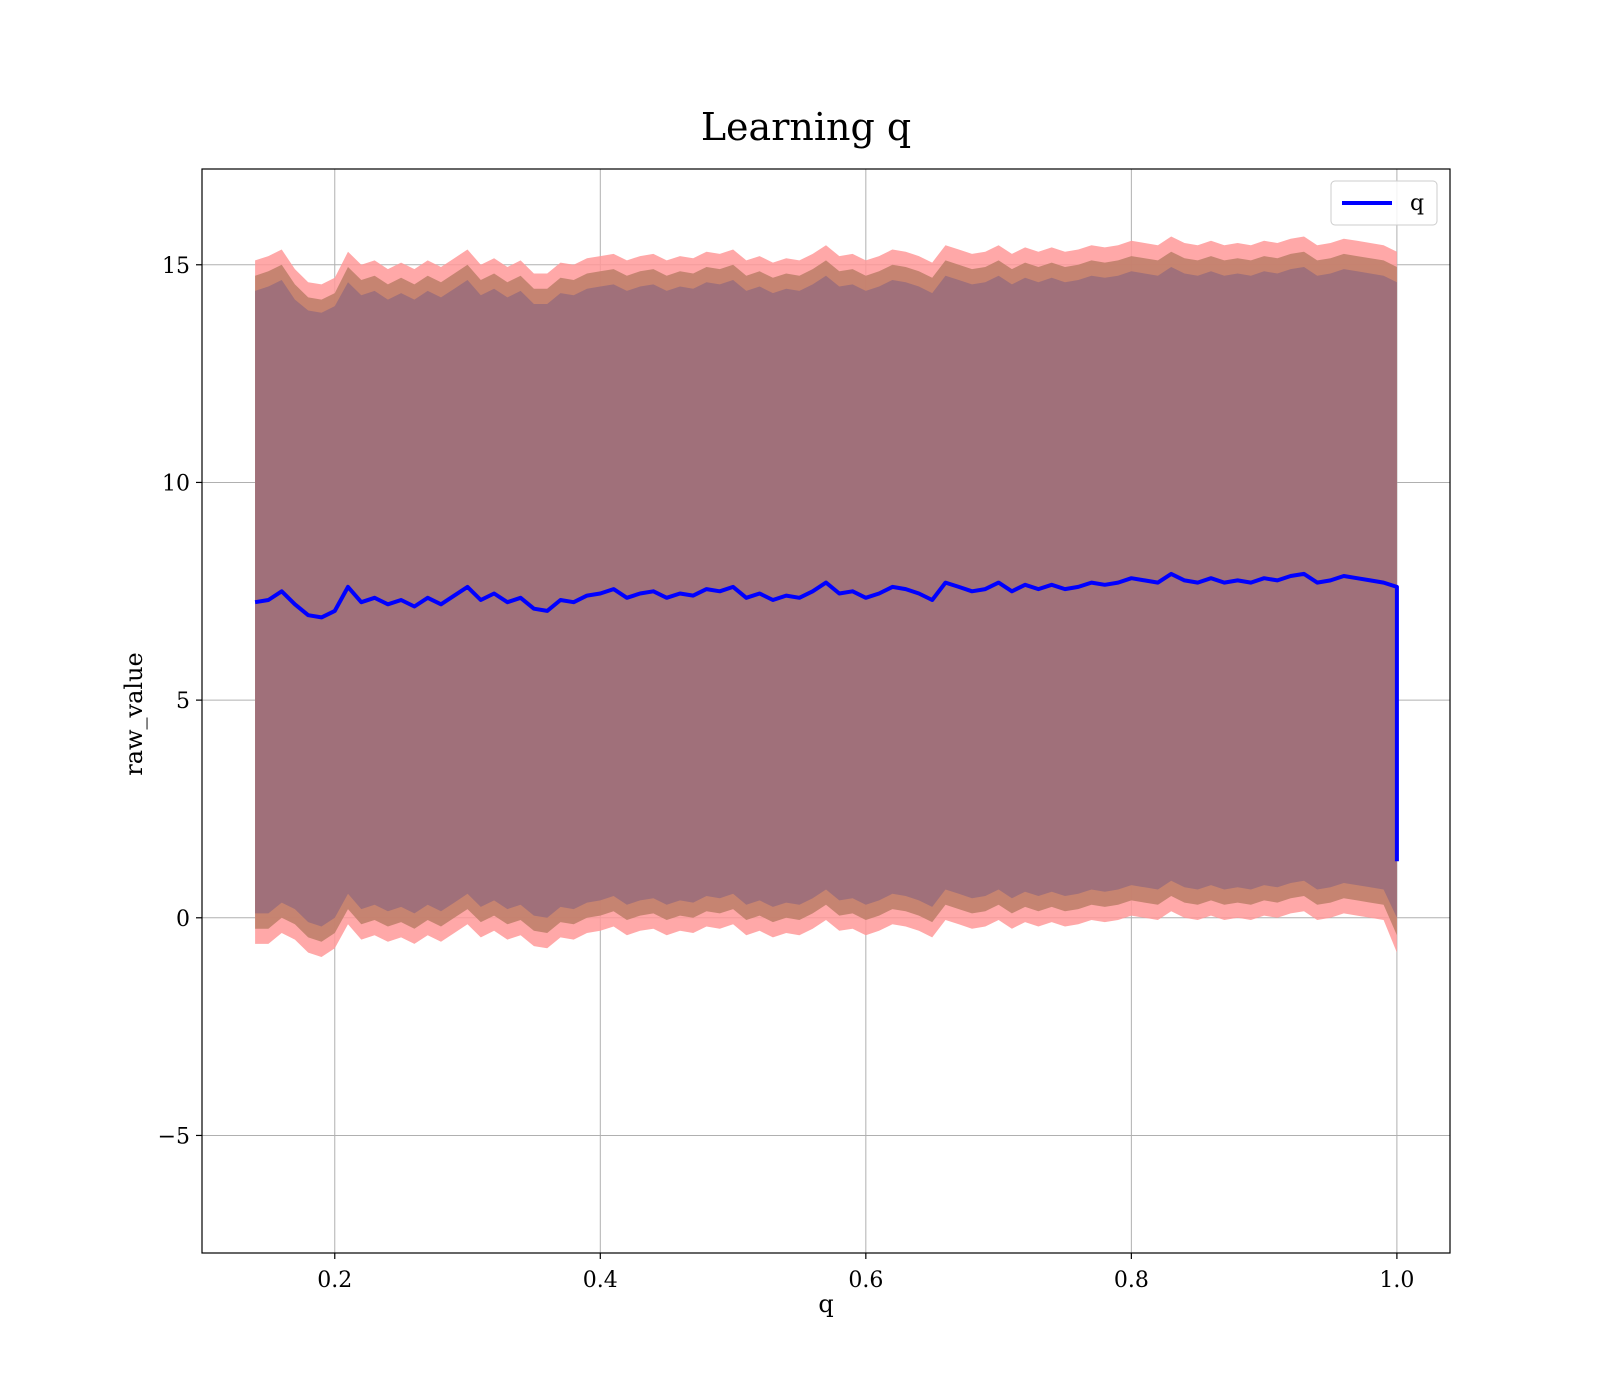 Image resolution: width=1600 pixels, height=1400 pixels. I want to click on y-tick-label: 10, so click(176, 483).